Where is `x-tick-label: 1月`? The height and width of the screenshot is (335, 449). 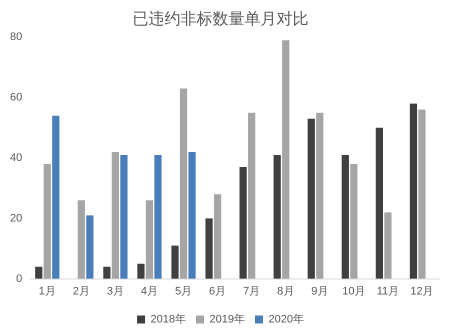 x-tick-label: 1月 is located at coordinates (47, 291).